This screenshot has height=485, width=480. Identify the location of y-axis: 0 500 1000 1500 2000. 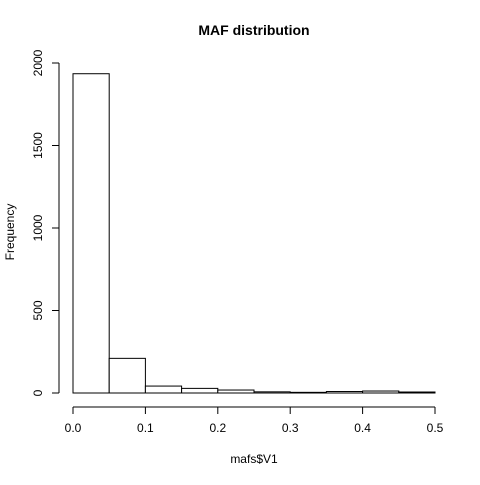
(45, 222).